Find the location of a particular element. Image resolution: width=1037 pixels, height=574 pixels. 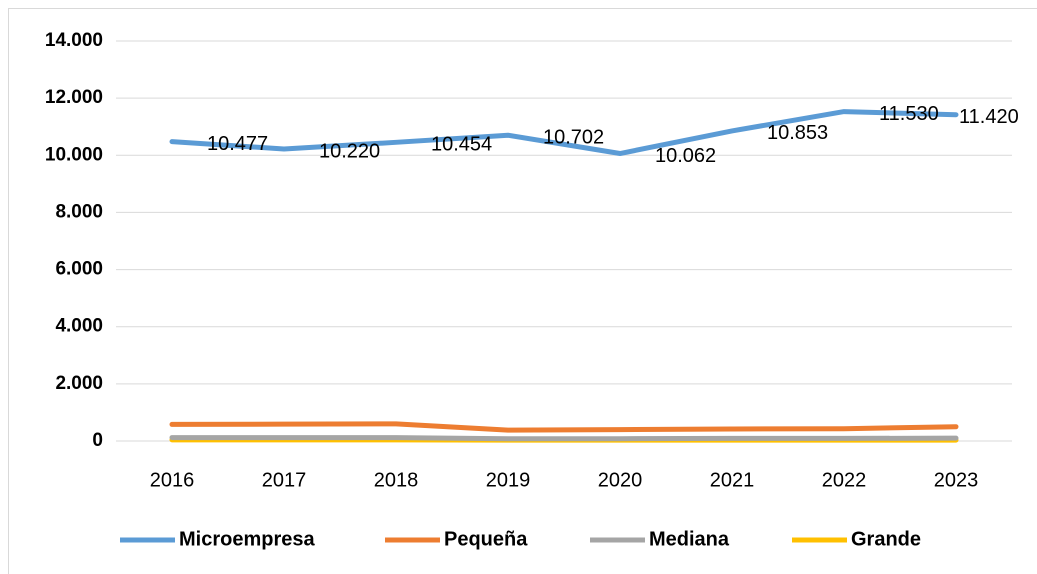

data-label: 10.702 is located at coordinates (573, 138).